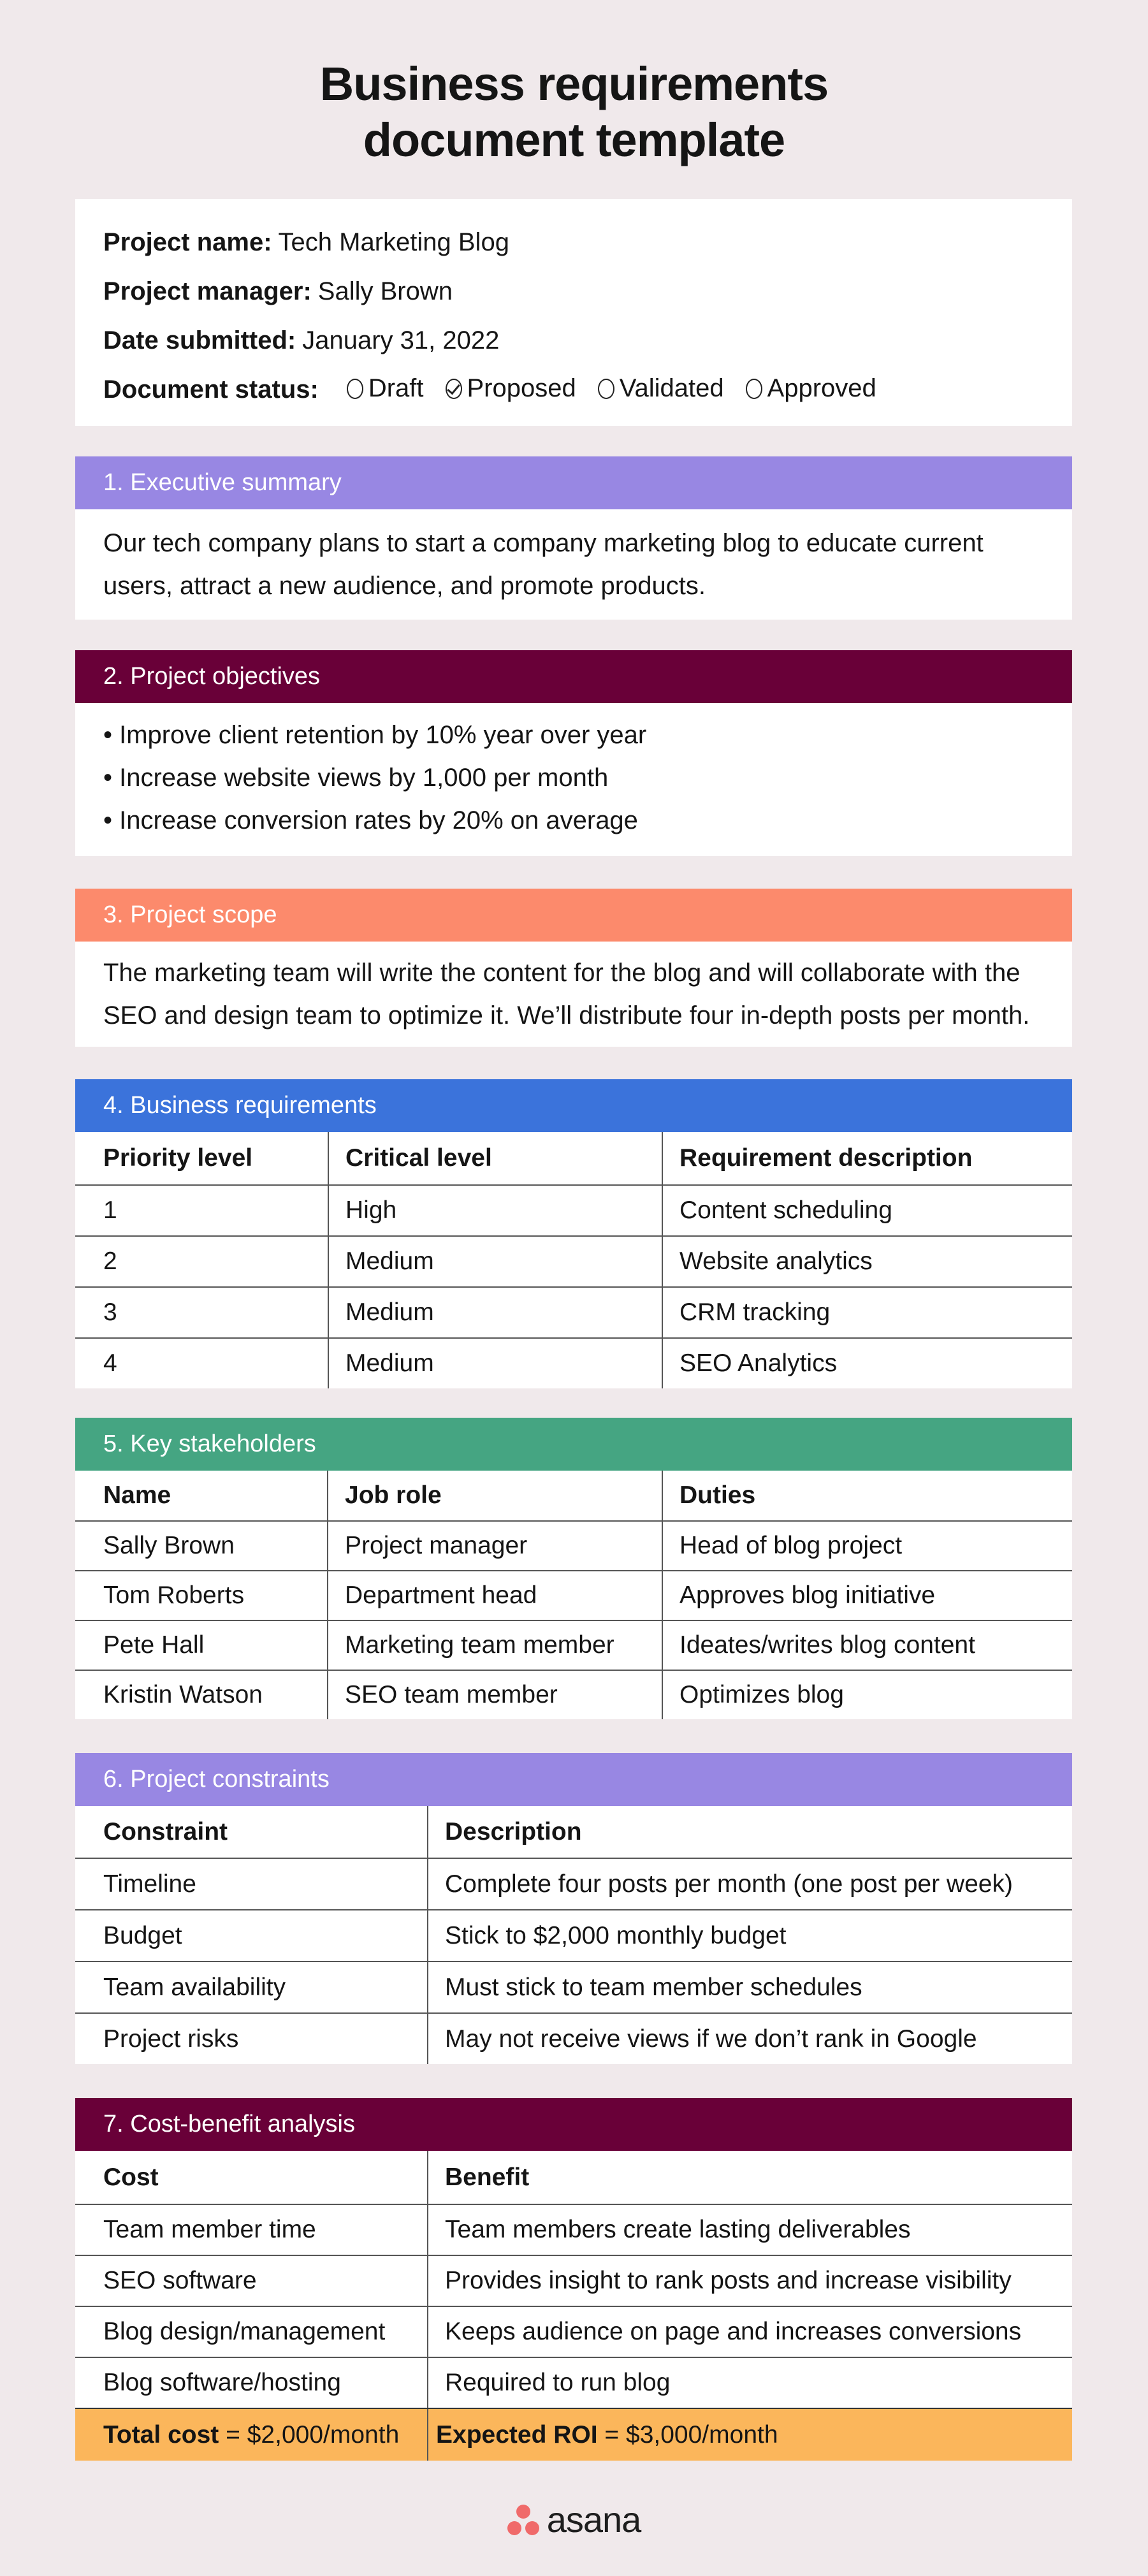 Image resolution: width=1148 pixels, height=2576 pixels. I want to click on table-header-row: Constraint Description, so click(573, 1832).